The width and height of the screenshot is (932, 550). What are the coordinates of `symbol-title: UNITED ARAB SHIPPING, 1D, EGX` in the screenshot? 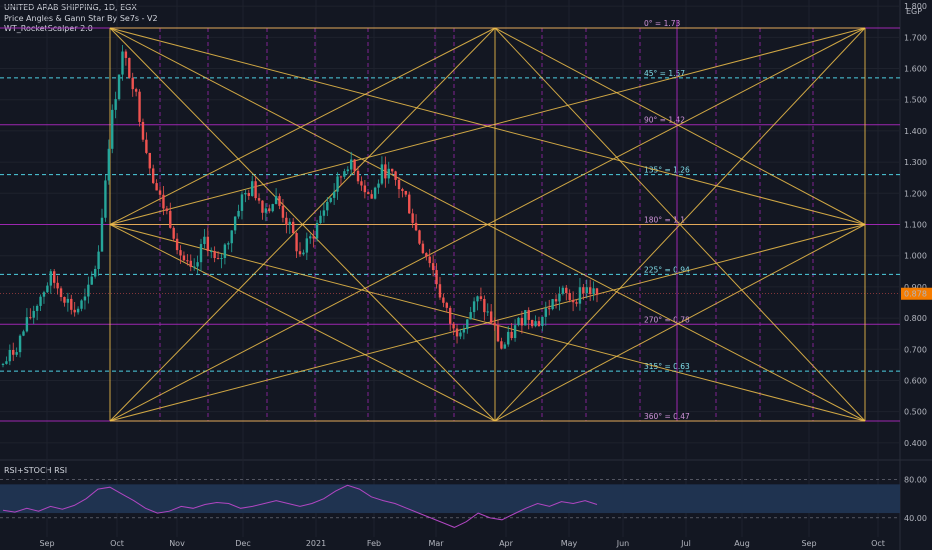 It's located at (70, 7).